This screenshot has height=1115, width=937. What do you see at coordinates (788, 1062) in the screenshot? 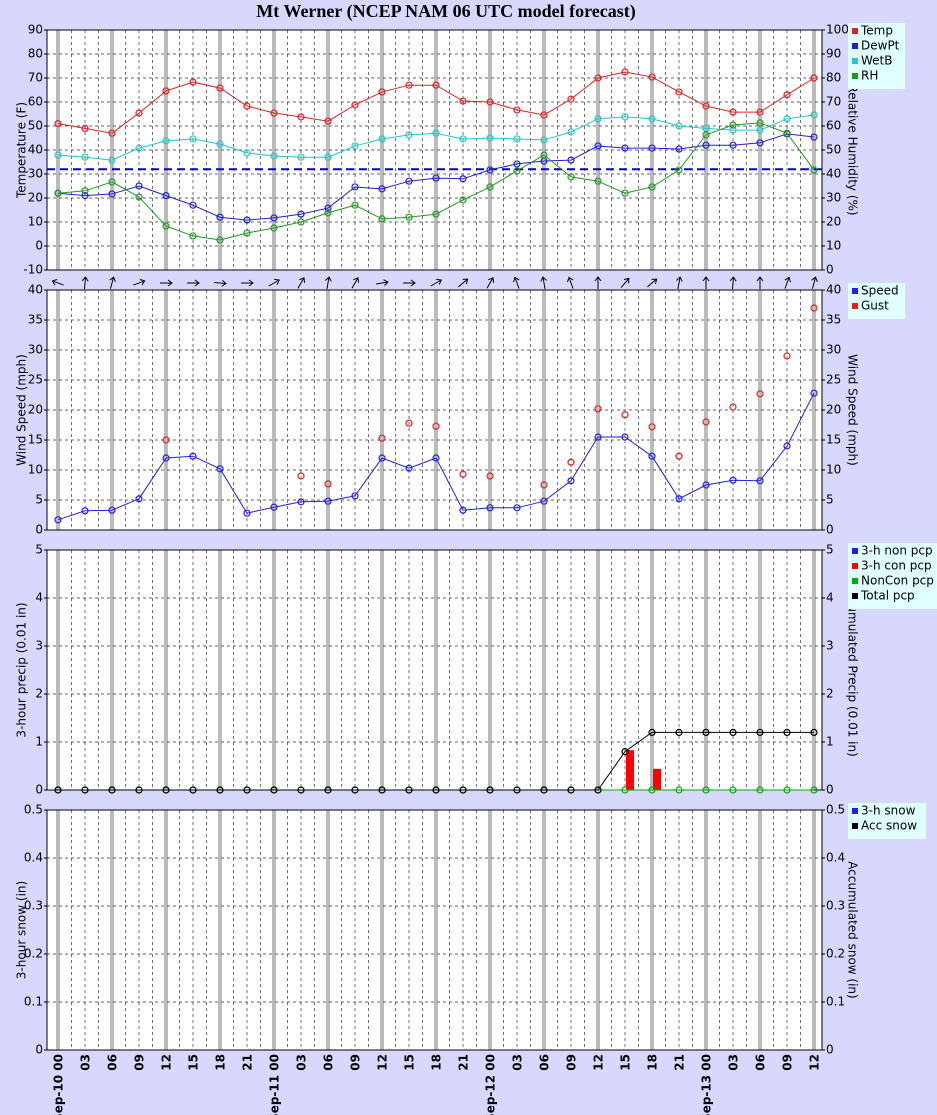
I see `x-tick-label: 09` at bounding box center [788, 1062].